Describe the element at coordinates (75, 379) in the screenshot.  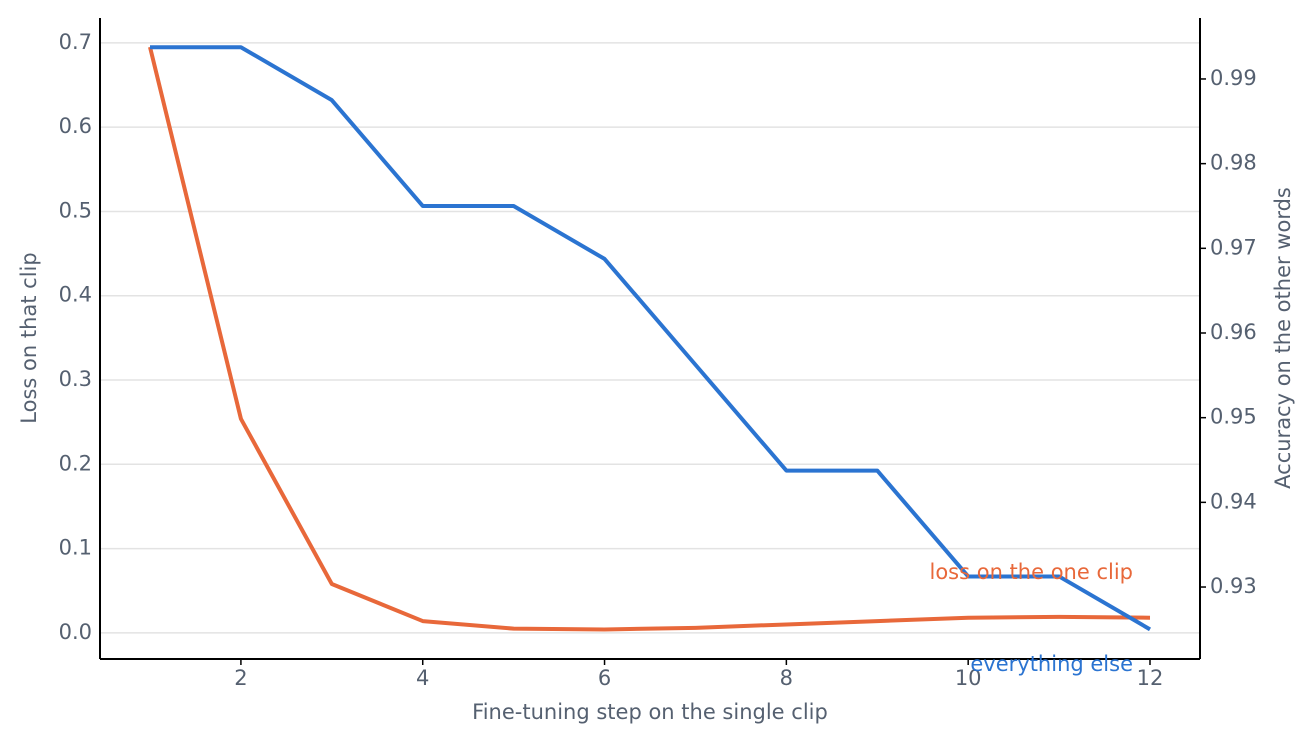
I see `y-tick-label: 0.3` at that location.